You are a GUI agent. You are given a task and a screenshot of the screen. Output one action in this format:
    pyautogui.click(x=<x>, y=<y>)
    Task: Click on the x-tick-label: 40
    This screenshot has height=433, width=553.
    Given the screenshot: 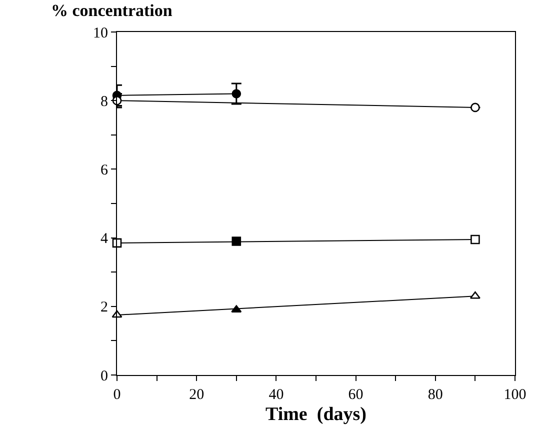 What is the action you would take?
    pyautogui.click(x=276, y=395)
    